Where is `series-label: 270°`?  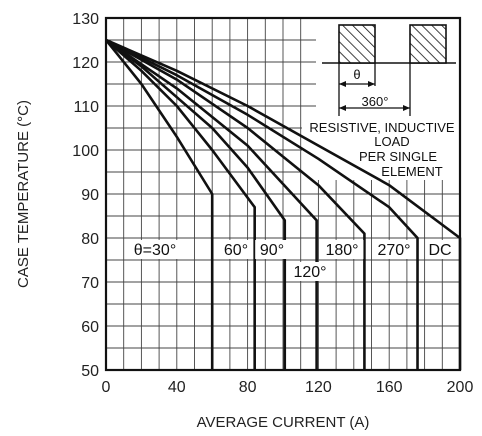
series-label: 270° is located at coordinates (393, 250).